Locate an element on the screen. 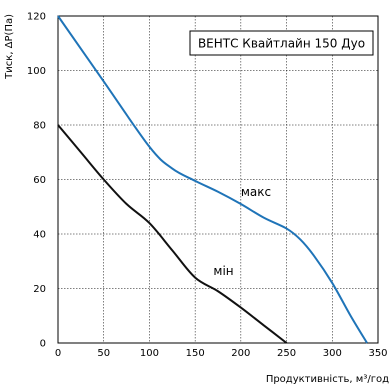 The height and width of the screenshot is (386, 392). x-axis-label: Продуктивність, м³/год is located at coordinates (327, 379).